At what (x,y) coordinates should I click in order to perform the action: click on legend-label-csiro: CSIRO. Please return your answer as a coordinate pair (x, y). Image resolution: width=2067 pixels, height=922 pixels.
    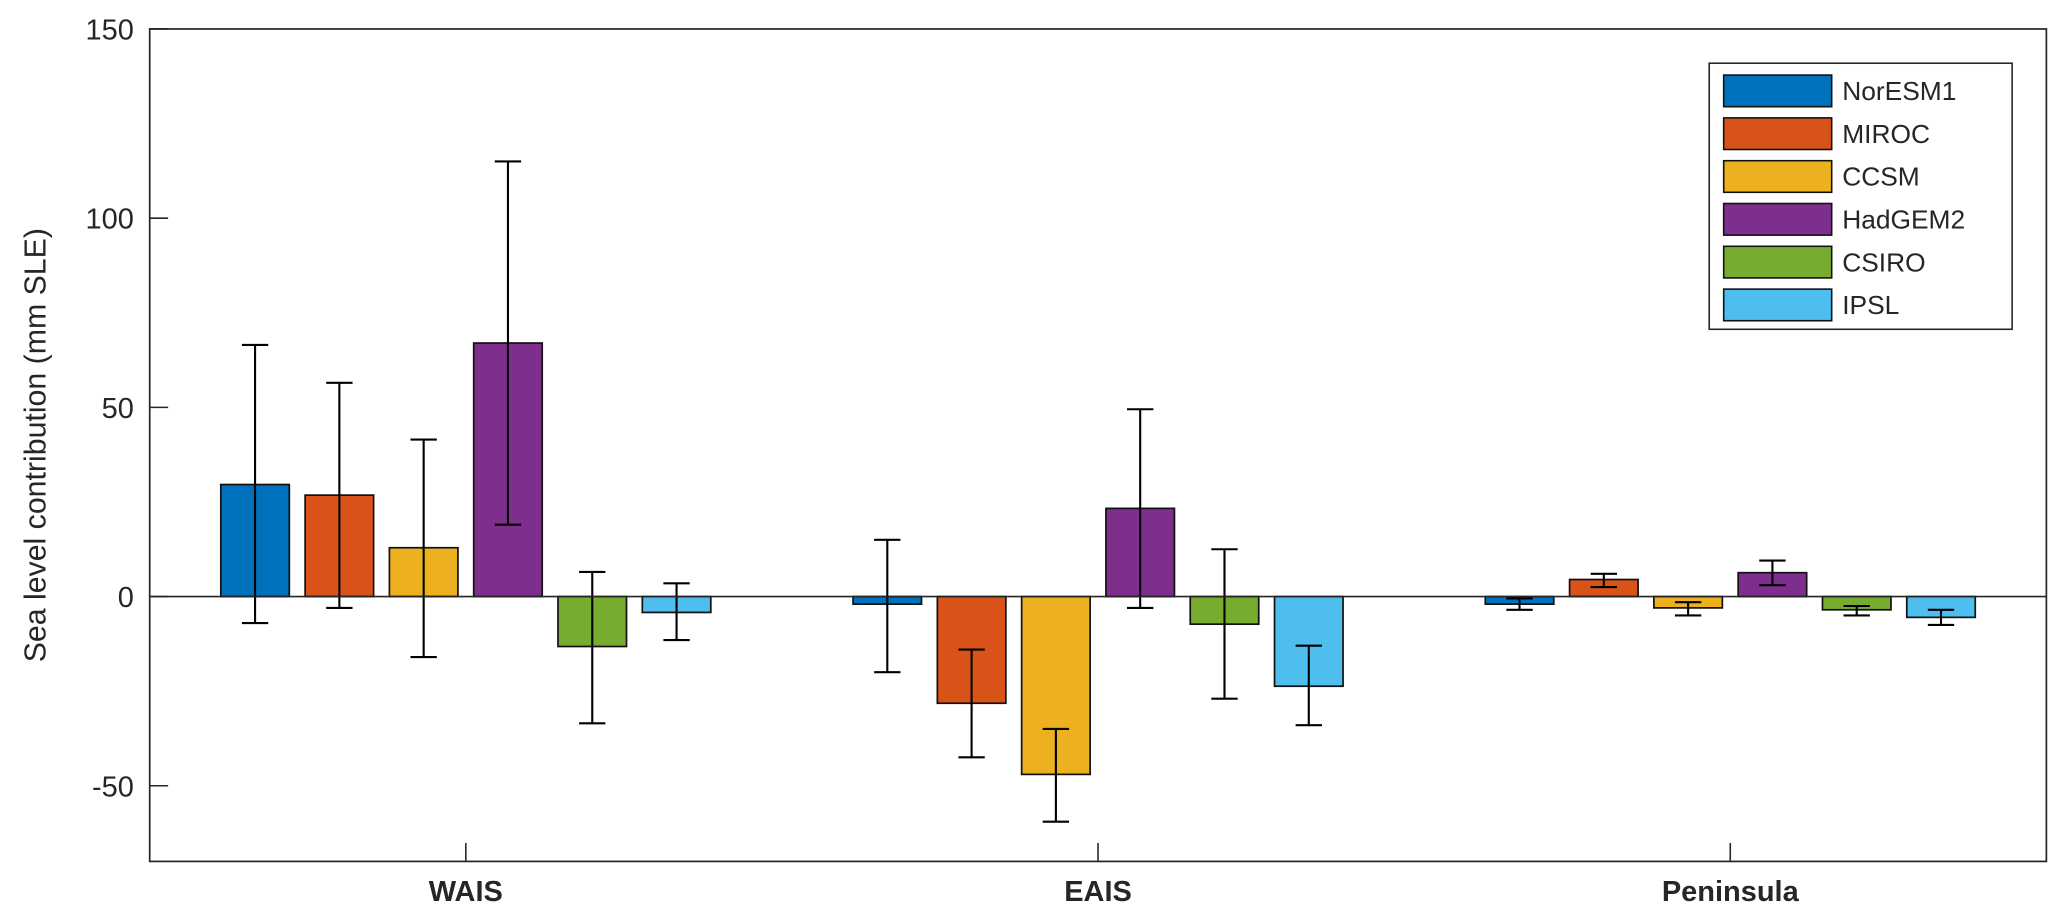
    Looking at the image, I should click on (1883, 262).